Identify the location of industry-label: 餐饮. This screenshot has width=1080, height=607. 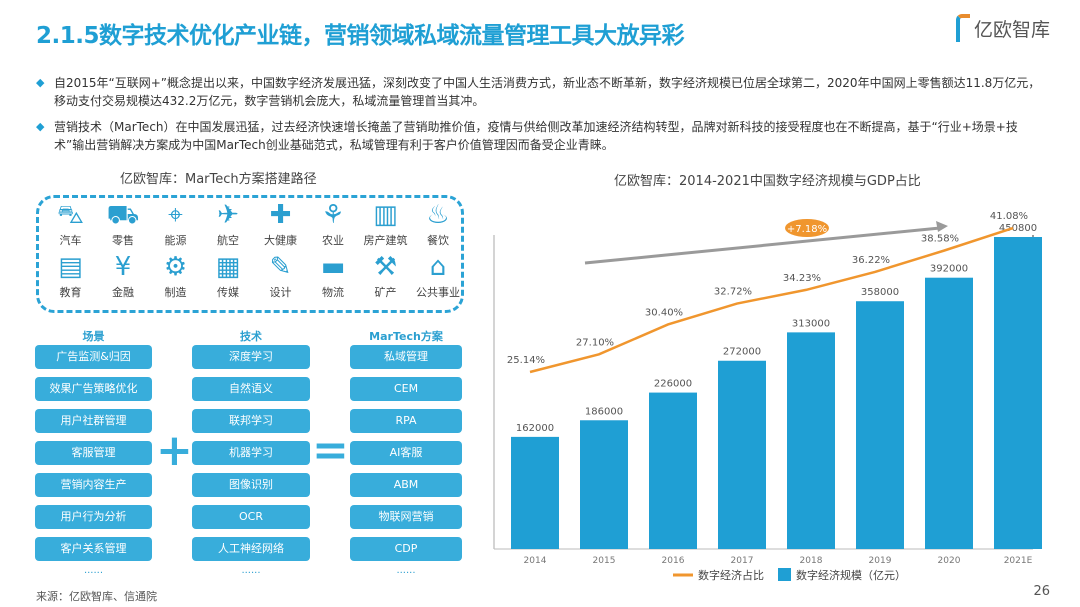
(438, 240).